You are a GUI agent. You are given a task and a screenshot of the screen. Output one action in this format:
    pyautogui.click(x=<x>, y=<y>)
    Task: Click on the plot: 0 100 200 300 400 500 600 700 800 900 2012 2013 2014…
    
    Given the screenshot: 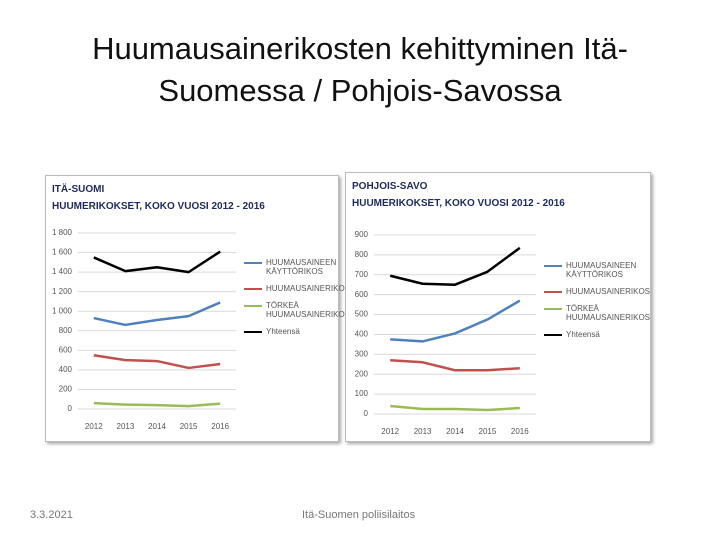 What is the action you would take?
    pyautogui.click(x=445, y=333)
    